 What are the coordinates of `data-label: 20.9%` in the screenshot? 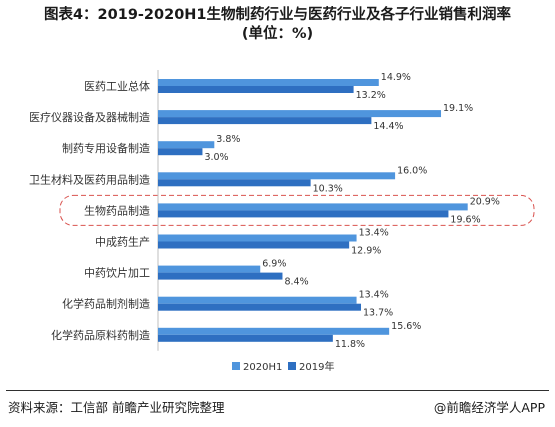 It's located at (485, 201).